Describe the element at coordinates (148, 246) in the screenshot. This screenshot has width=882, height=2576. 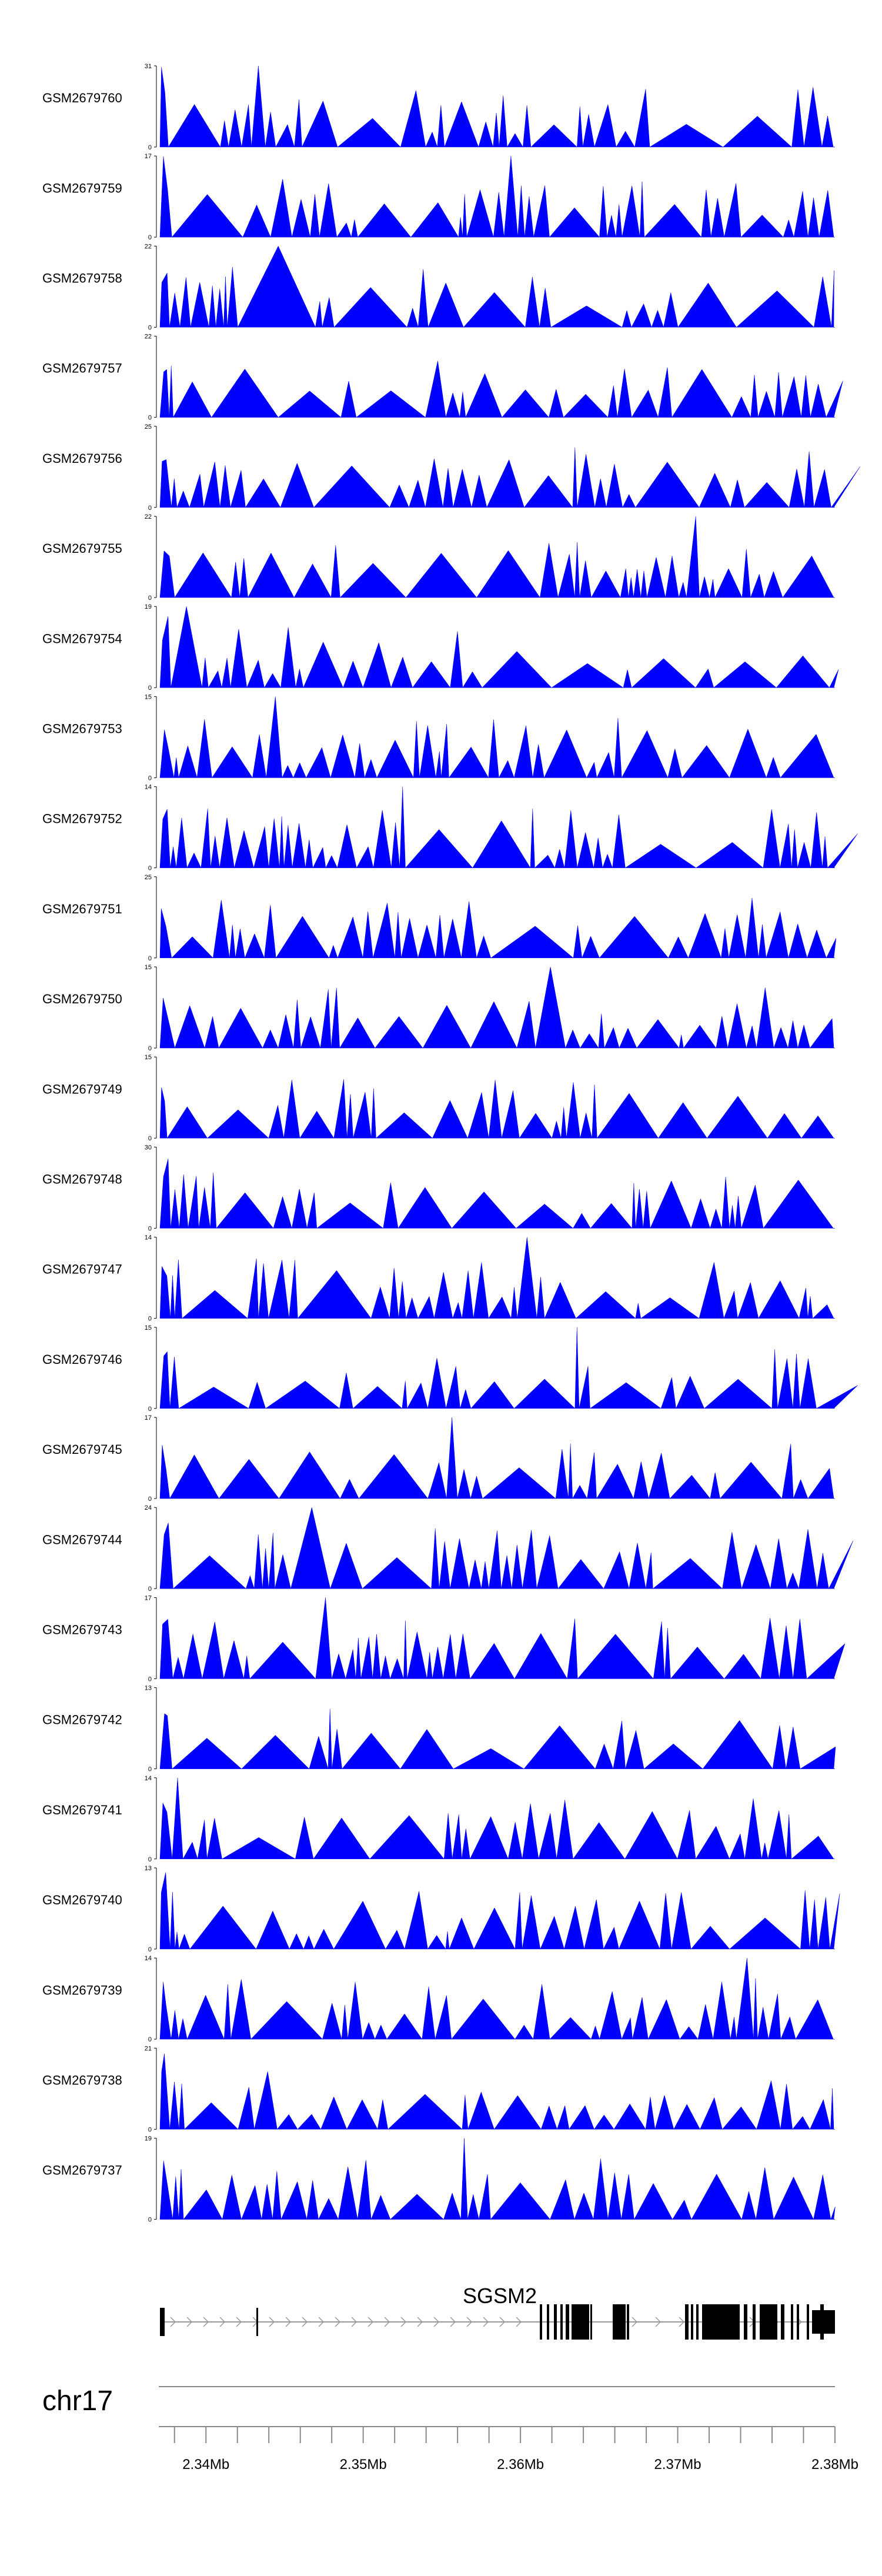
I see `y-max-label: 22` at that location.